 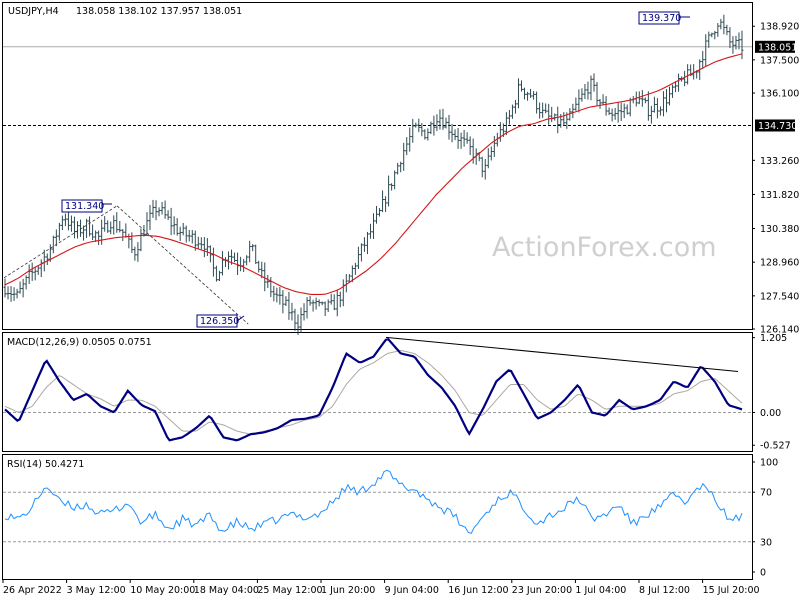 I want to click on time-tick-label: 15 Jul 20:00, so click(x=731, y=590).